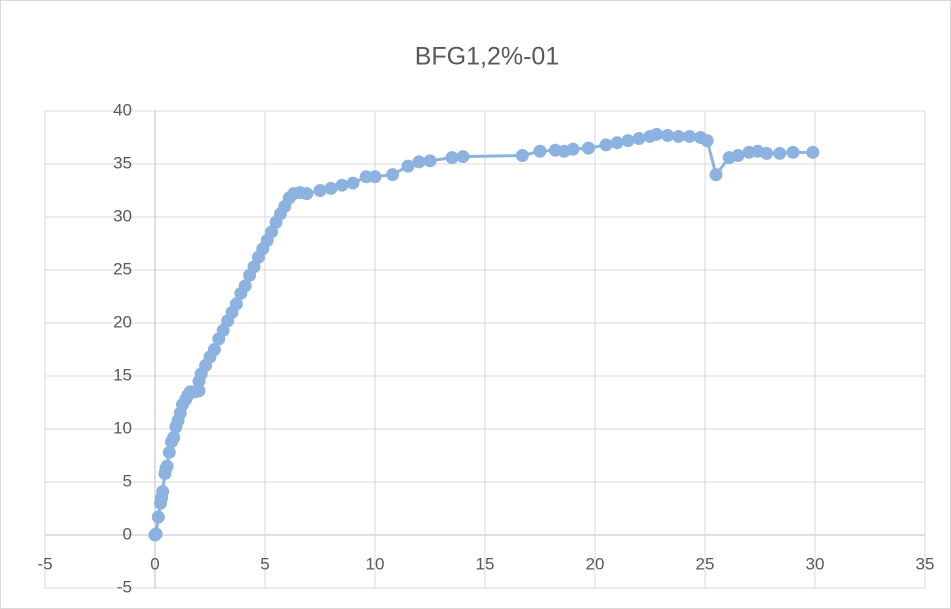 Image resolution: width=951 pixels, height=609 pixels. Describe the element at coordinates (122, 321) in the screenshot. I see `y-tick-label: 20` at that location.